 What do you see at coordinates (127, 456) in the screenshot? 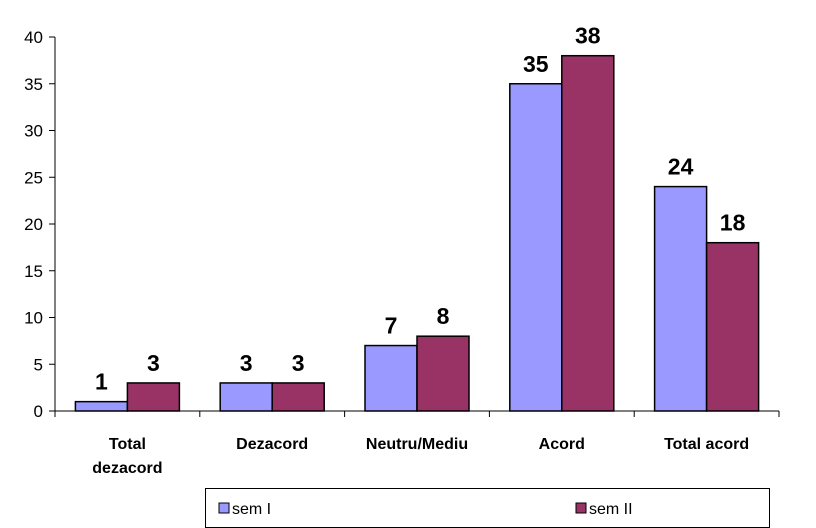
I see `x-tick-label: Total dezacord` at bounding box center [127, 456].